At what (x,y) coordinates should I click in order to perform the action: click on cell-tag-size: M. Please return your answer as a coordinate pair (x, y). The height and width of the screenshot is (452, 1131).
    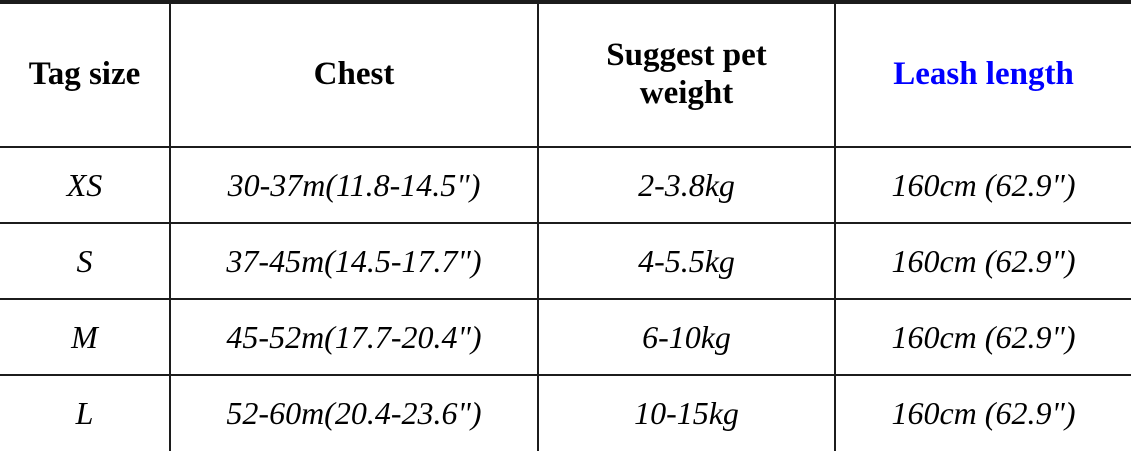
    Looking at the image, I should click on (85, 337).